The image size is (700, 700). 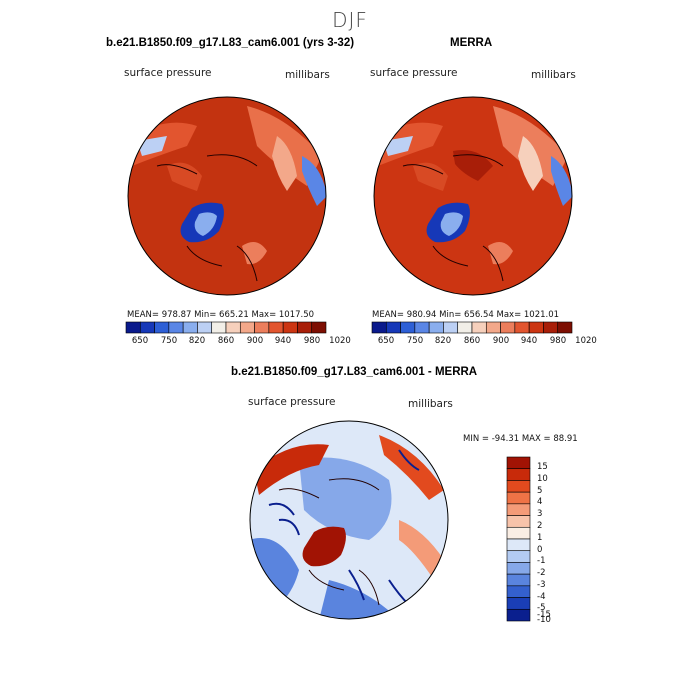 I want to click on panel-2-polar-map, so click(x=473, y=196).